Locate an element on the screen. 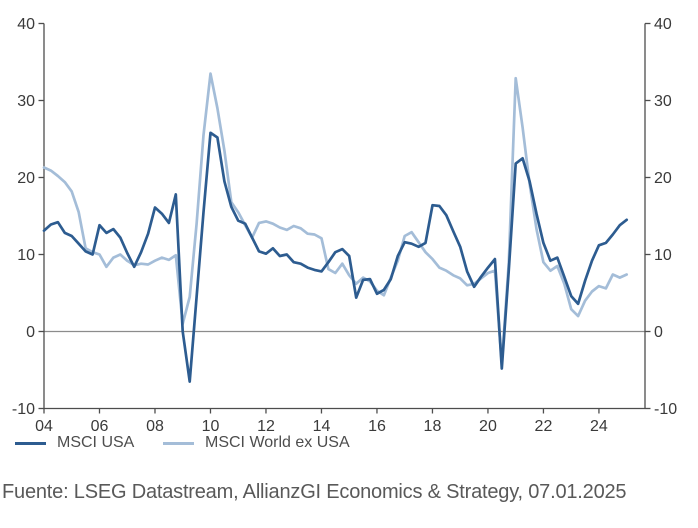 The image size is (698, 528). y-axis-tick-label-right: 40 is located at coordinates (663, 24).